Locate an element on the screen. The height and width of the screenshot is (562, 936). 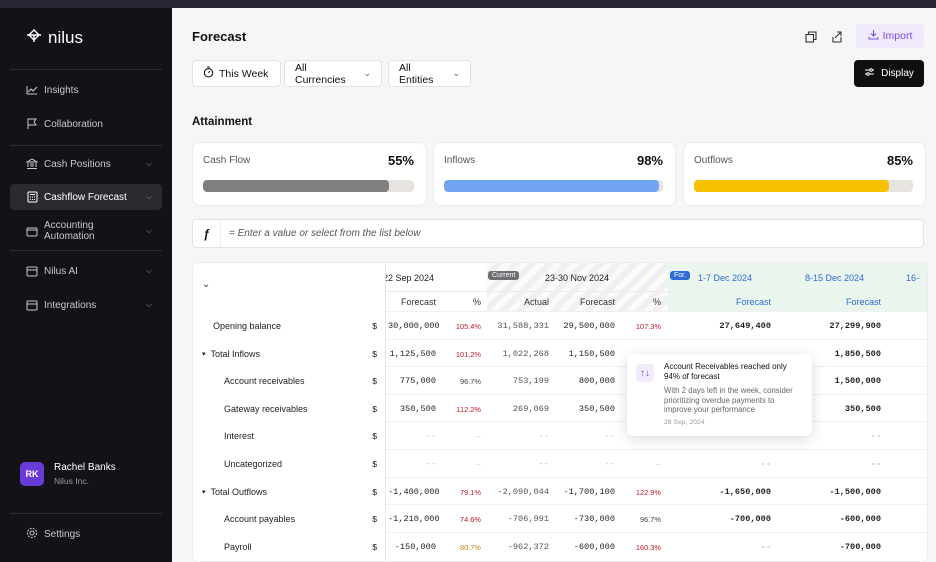
entity-filter: All Entities ⌄ is located at coordinates (429, 73).